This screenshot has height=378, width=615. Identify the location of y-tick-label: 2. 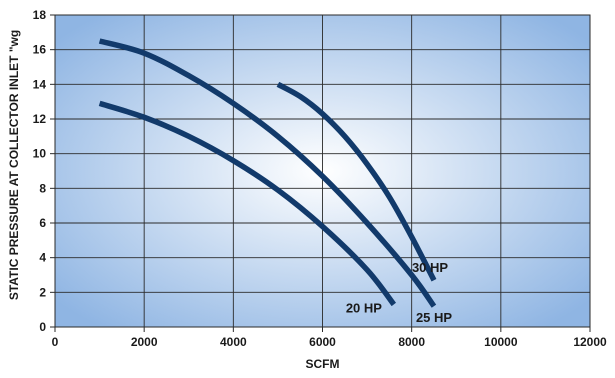
(42, 292).